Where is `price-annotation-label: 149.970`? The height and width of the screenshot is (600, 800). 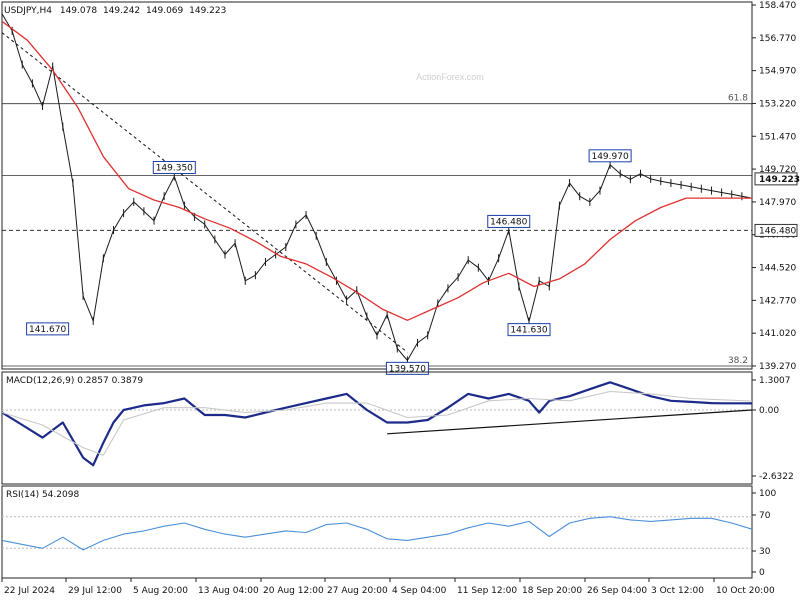
price-annotation-label: 149.970 is located at coordinates (609, 157).